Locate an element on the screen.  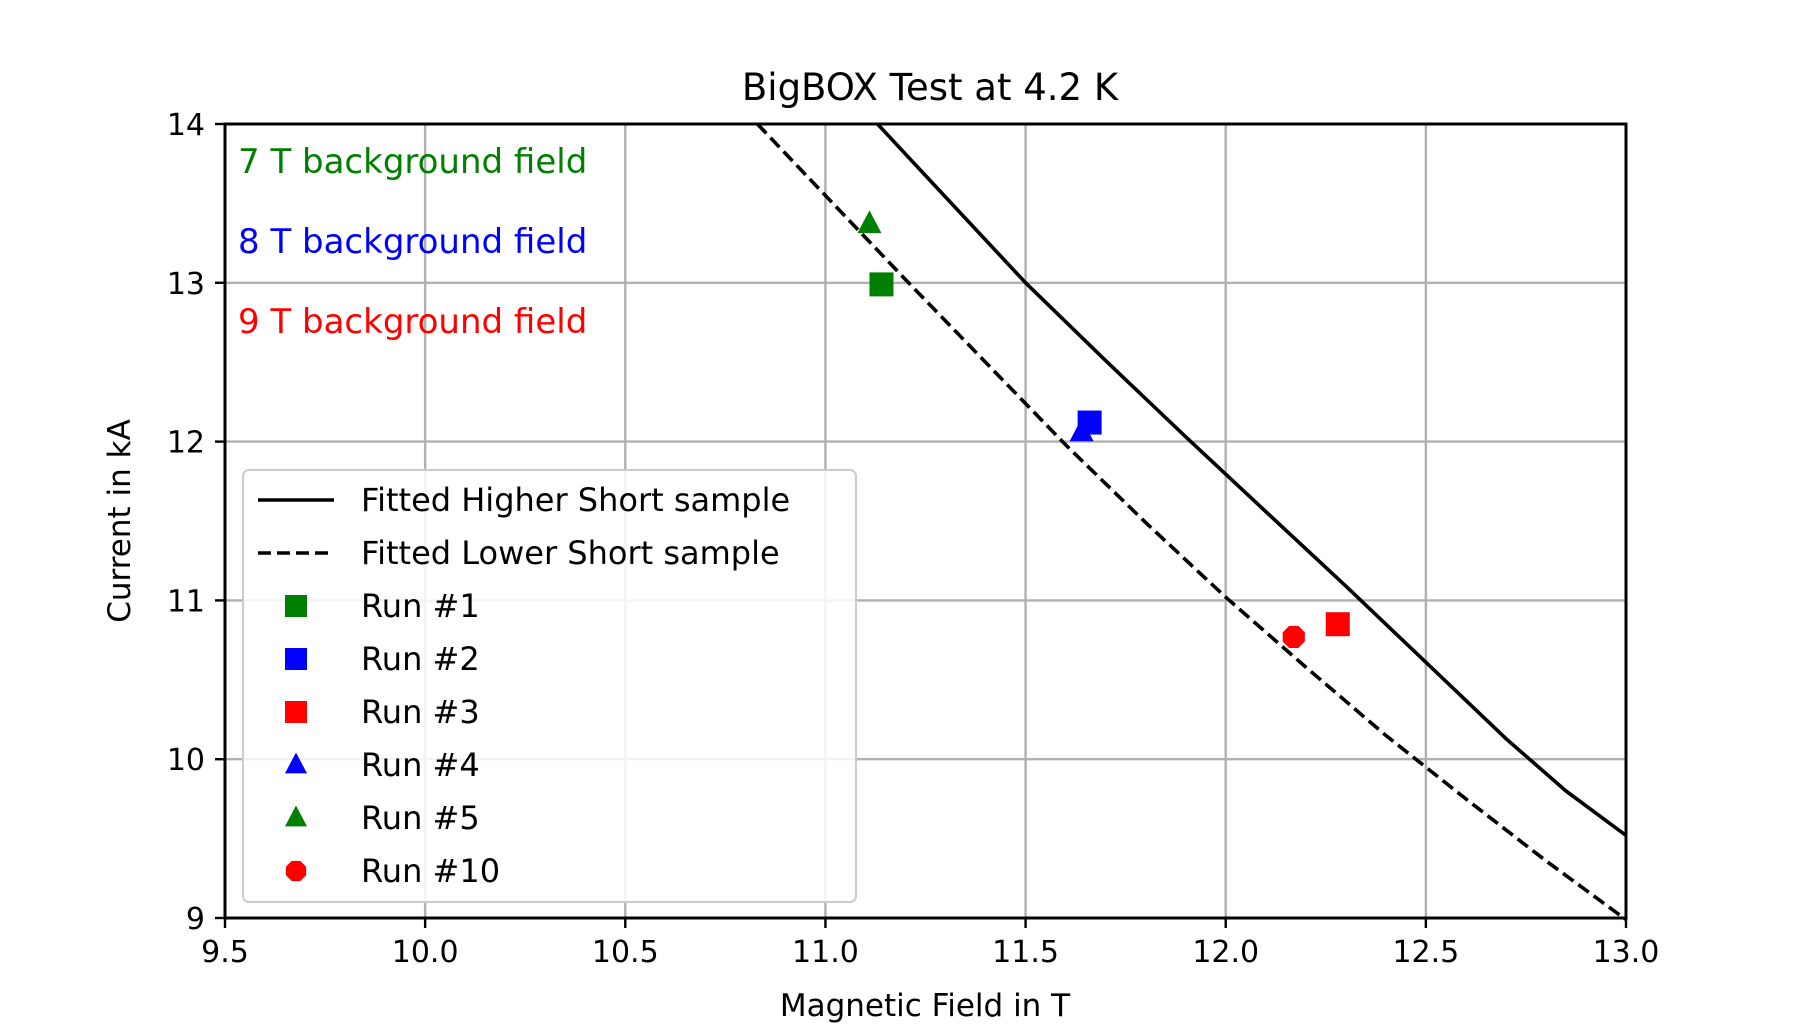
x-tick-label: 12.5 is located at coordinates (1425, 952).